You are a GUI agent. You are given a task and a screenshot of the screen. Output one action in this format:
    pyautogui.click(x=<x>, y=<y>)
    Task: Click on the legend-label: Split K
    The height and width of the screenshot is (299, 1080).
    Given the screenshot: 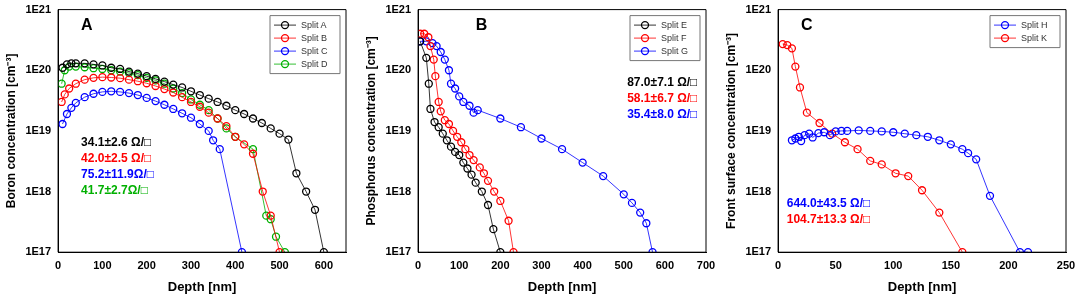 What is the action you would take?
    pyautogui.click(x=1034, y=37)
    